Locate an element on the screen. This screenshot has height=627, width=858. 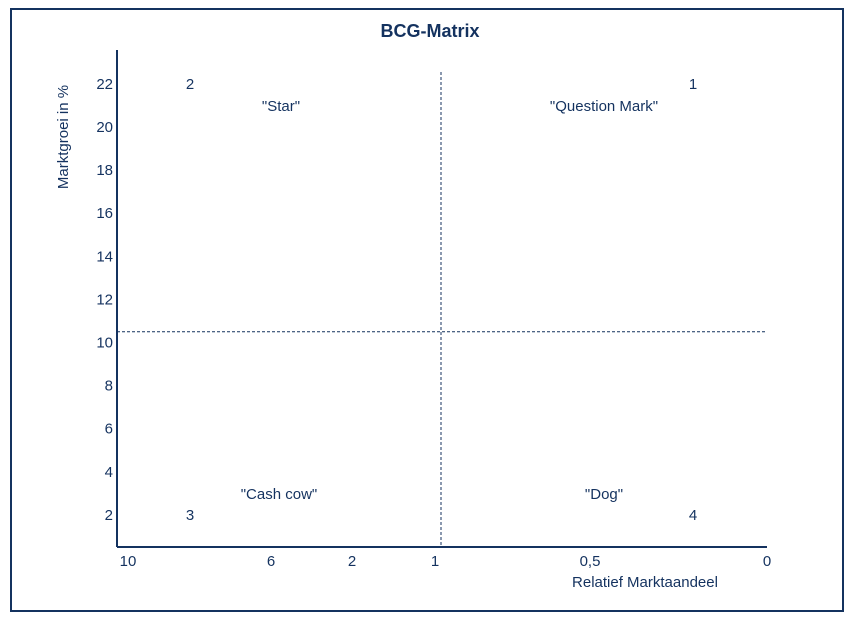
x-tick-label: 10 is located at coordinates (128, 561).